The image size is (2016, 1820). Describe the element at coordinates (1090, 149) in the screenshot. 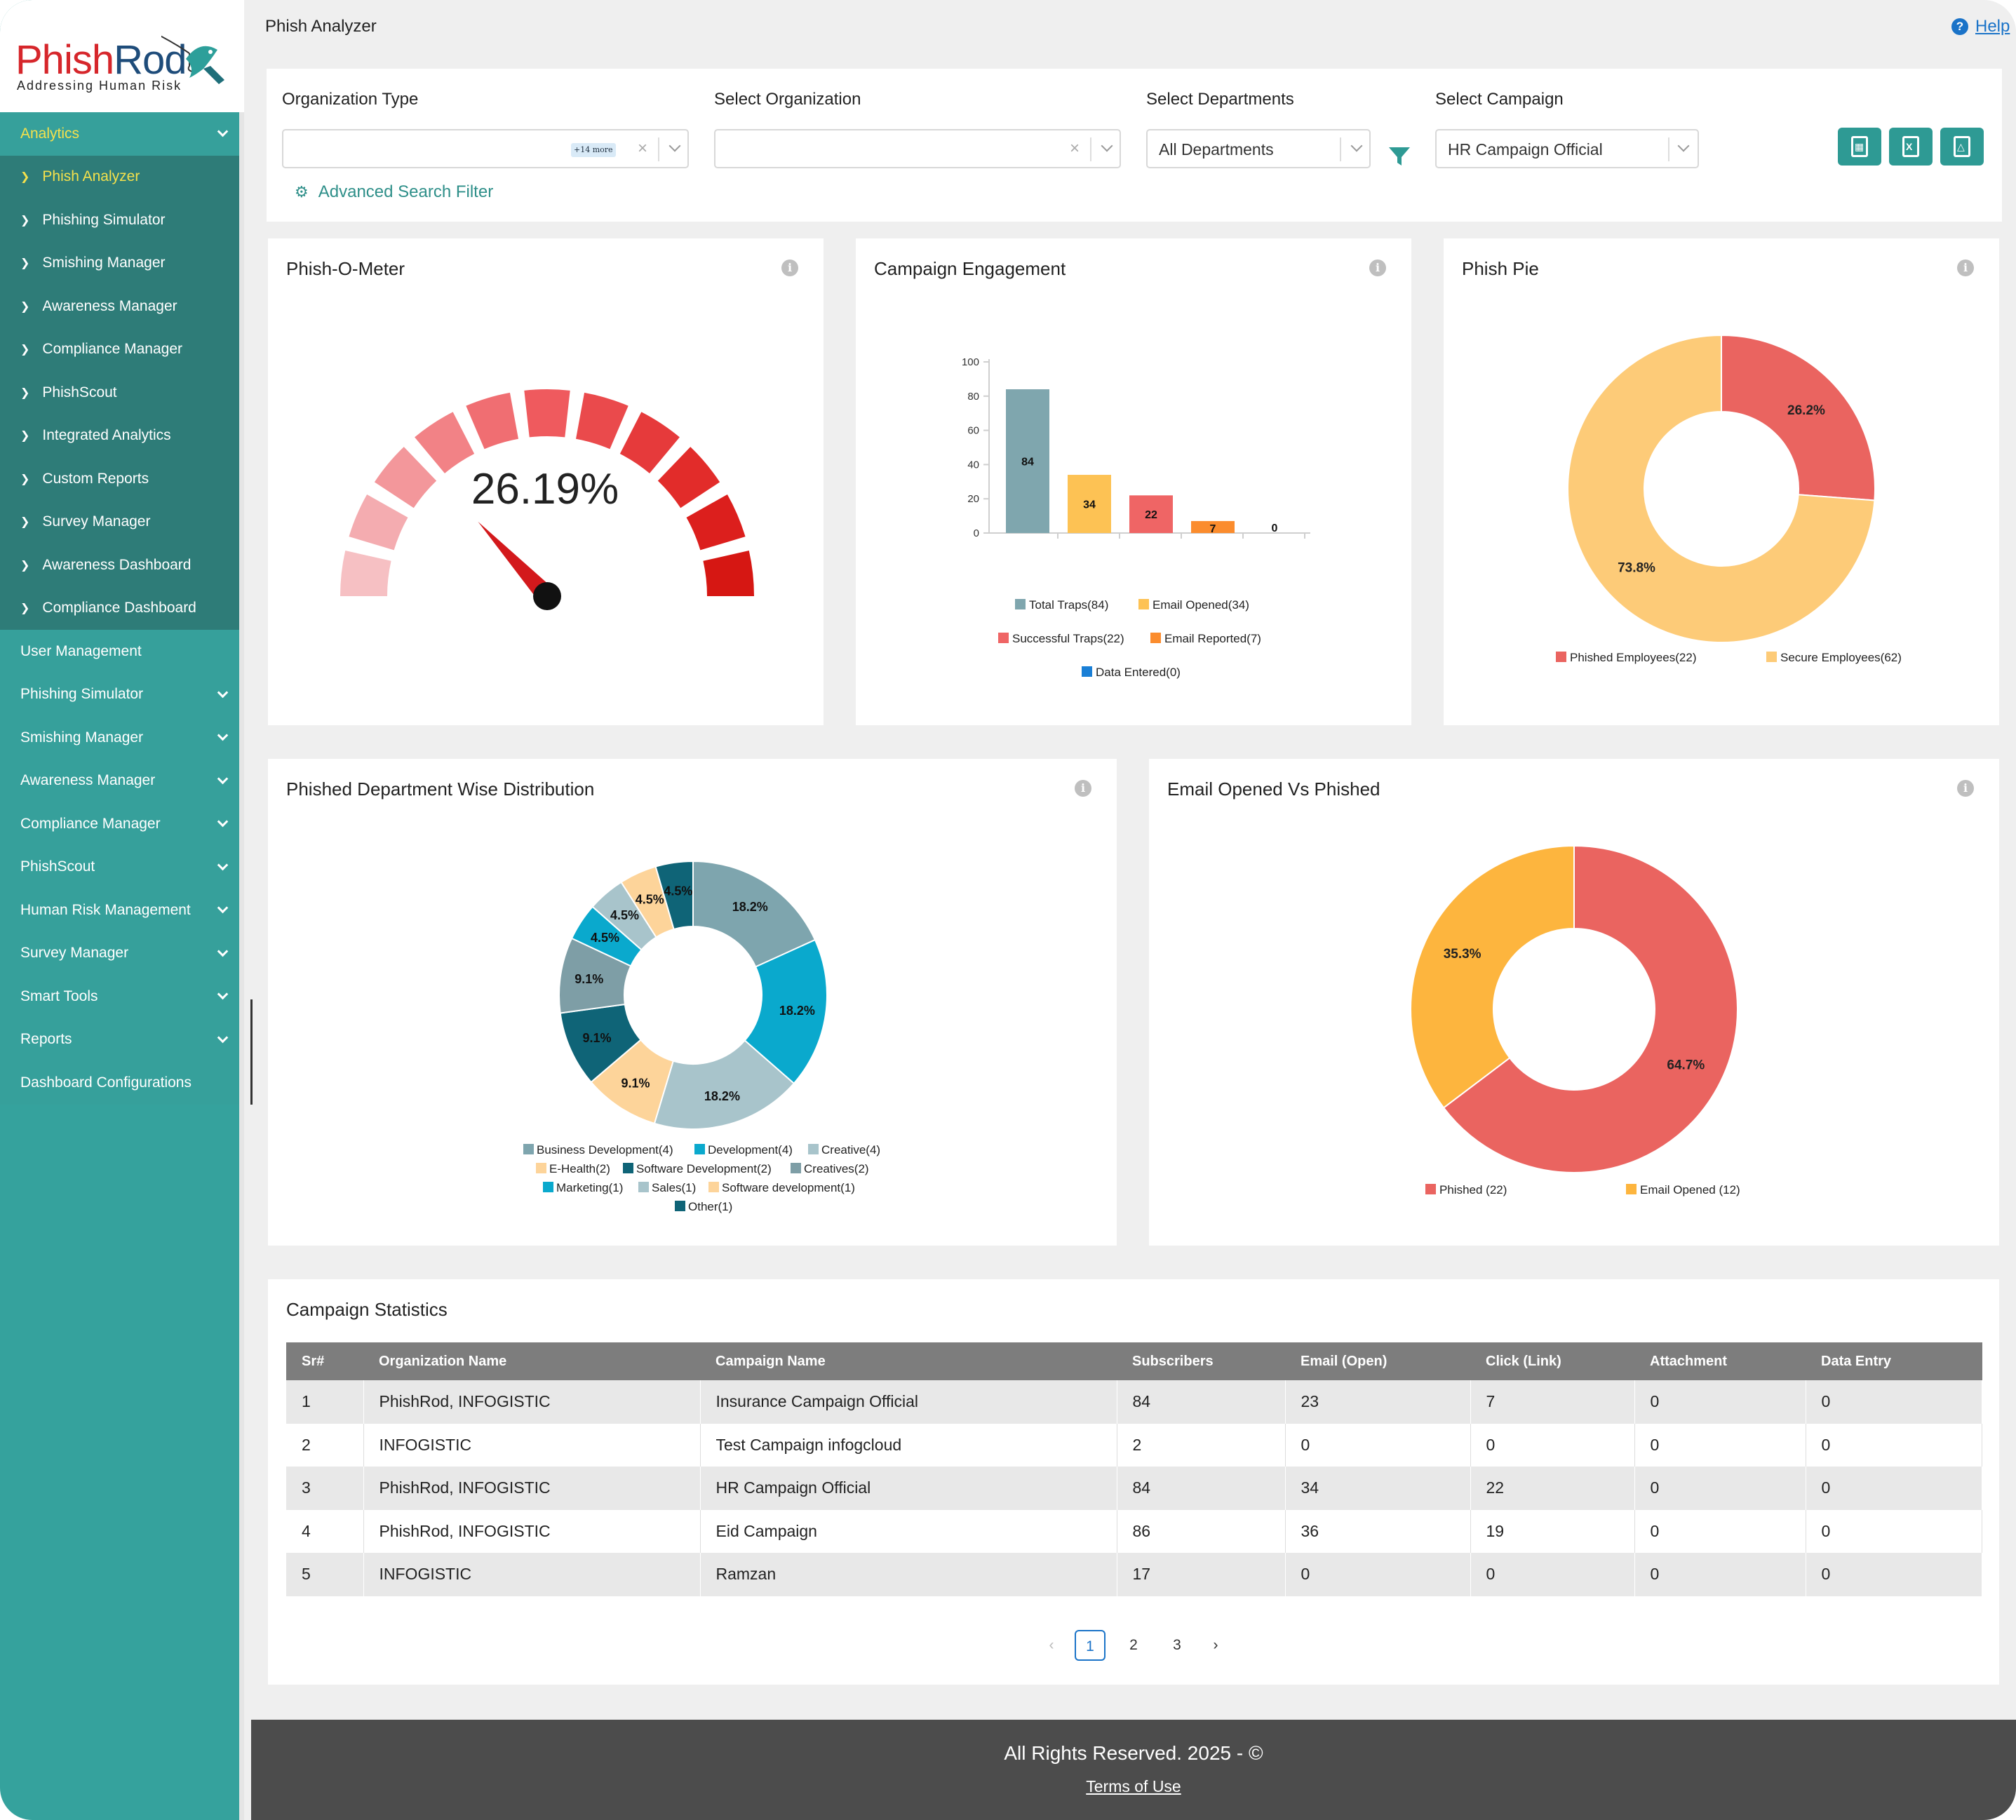

I see `select-separator` at that location.